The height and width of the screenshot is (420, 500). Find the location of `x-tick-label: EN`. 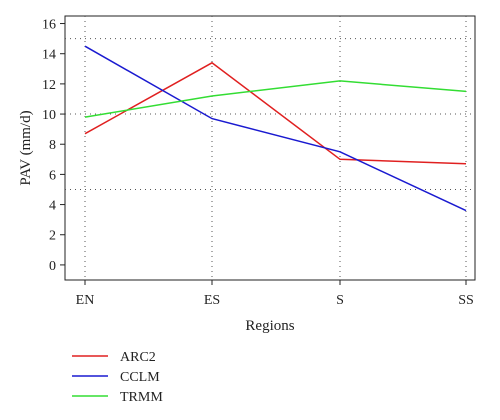

x-tick-label: EN is located at coordinates (85, 300).